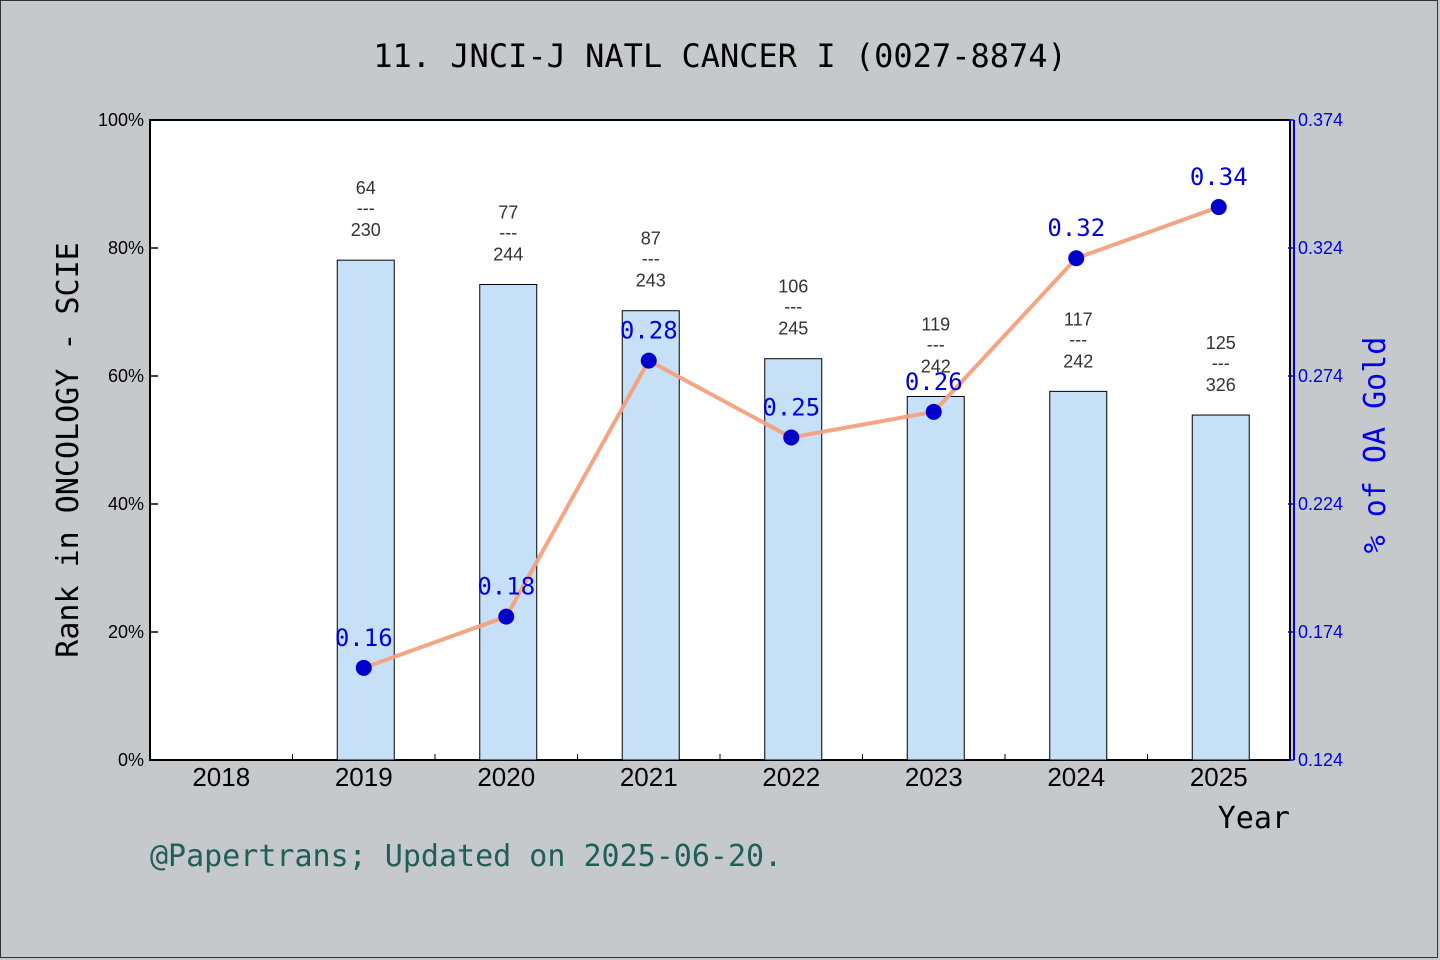  What do you see at coordinates (68, 449) in the screenshot?
I see `y-axis-label: Rank in ONCOLOGY - SCIE` at bounding box center [68, 449].